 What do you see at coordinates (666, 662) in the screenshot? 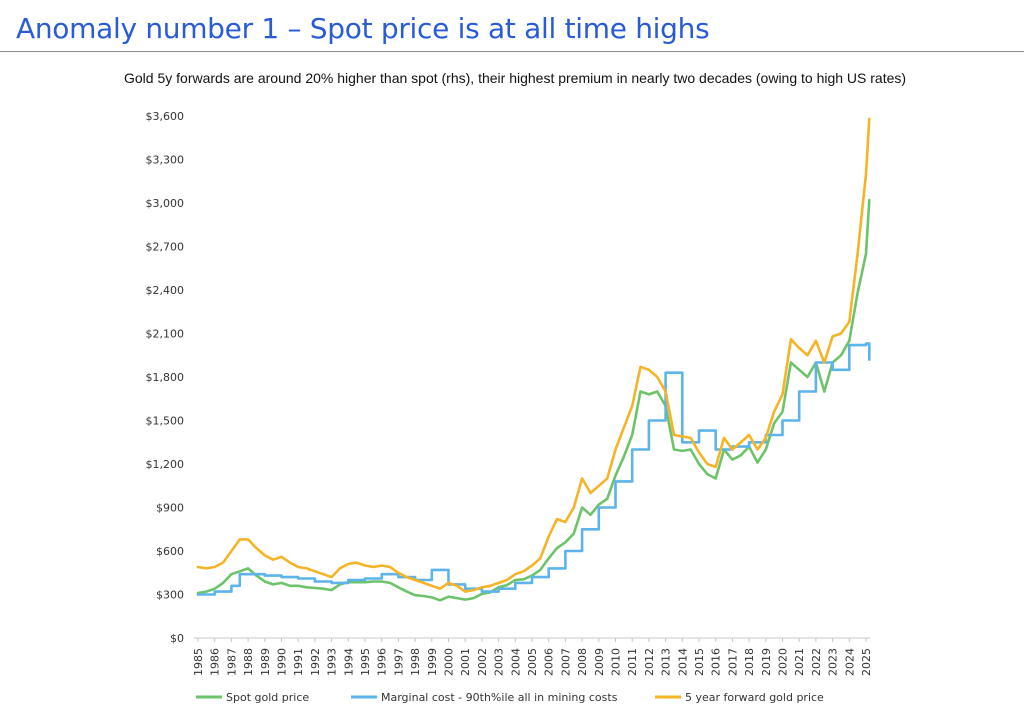
I see `x-tick-label: 2013` at bounding box center [666, 662].